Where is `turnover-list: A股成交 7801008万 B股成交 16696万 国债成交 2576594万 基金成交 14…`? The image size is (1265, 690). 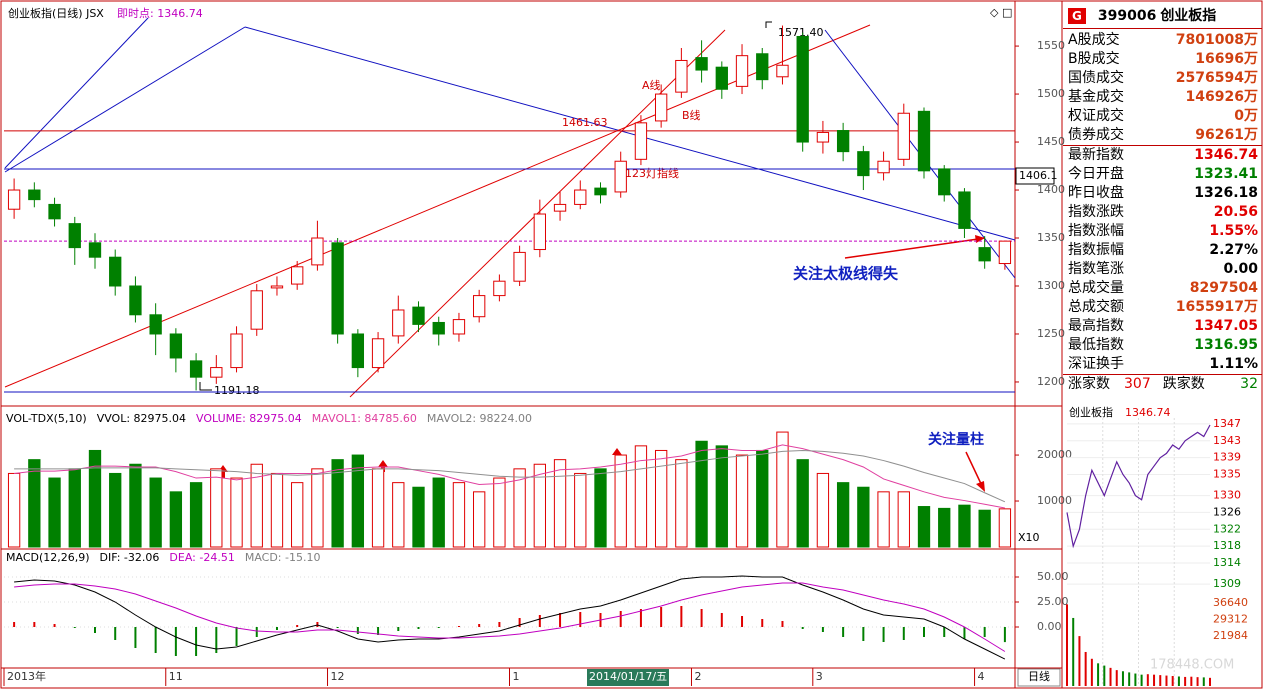
turnover-list: A股成交 7801008万 B股成交 16696万 国债成交 2576594万 基金成交 14… is located at coordinates (1162, 86).